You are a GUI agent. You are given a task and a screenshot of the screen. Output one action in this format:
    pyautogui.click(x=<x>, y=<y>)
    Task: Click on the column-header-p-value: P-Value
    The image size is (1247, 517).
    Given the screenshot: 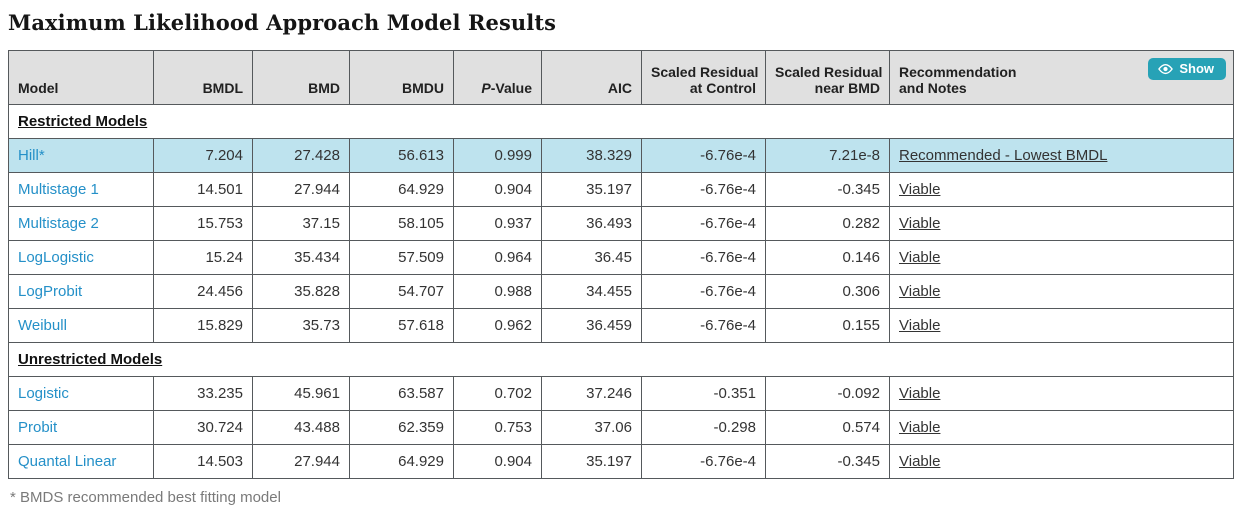 What is the action you would take?
    pyautogui.click(x=497, y=77)
    